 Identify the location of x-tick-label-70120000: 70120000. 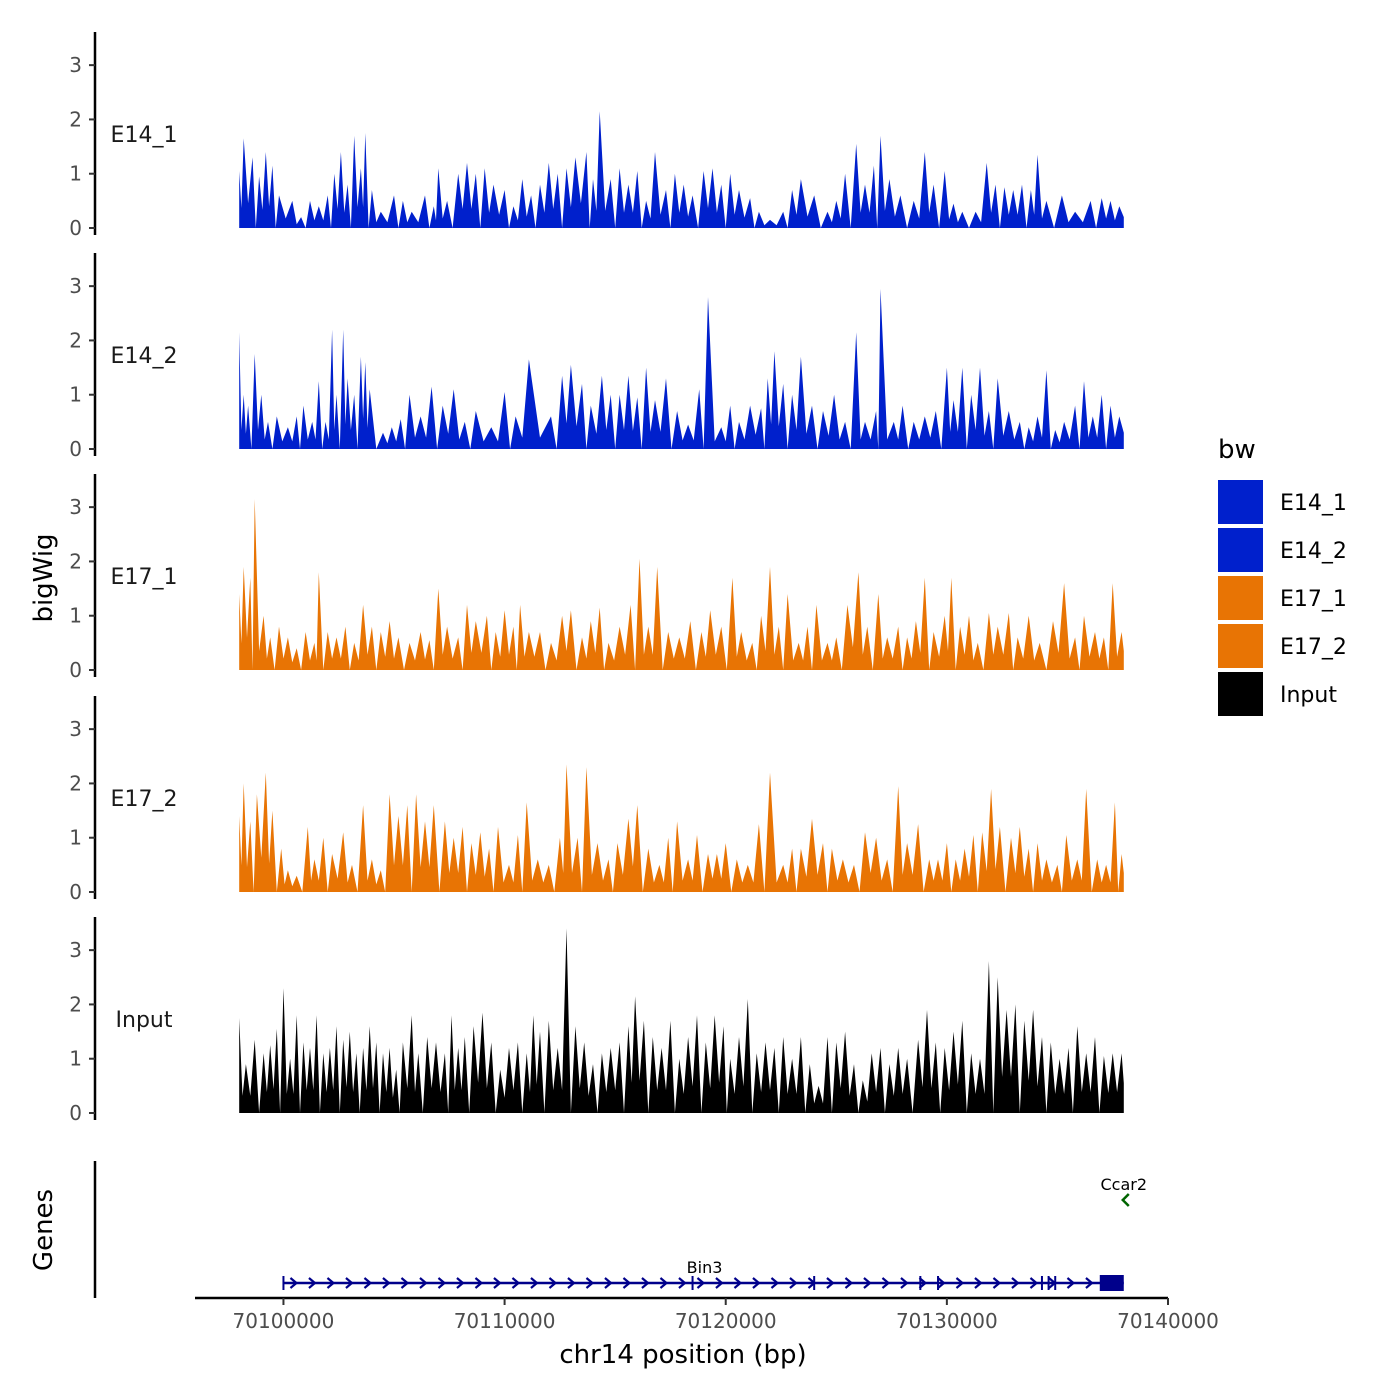
(726, 1321).